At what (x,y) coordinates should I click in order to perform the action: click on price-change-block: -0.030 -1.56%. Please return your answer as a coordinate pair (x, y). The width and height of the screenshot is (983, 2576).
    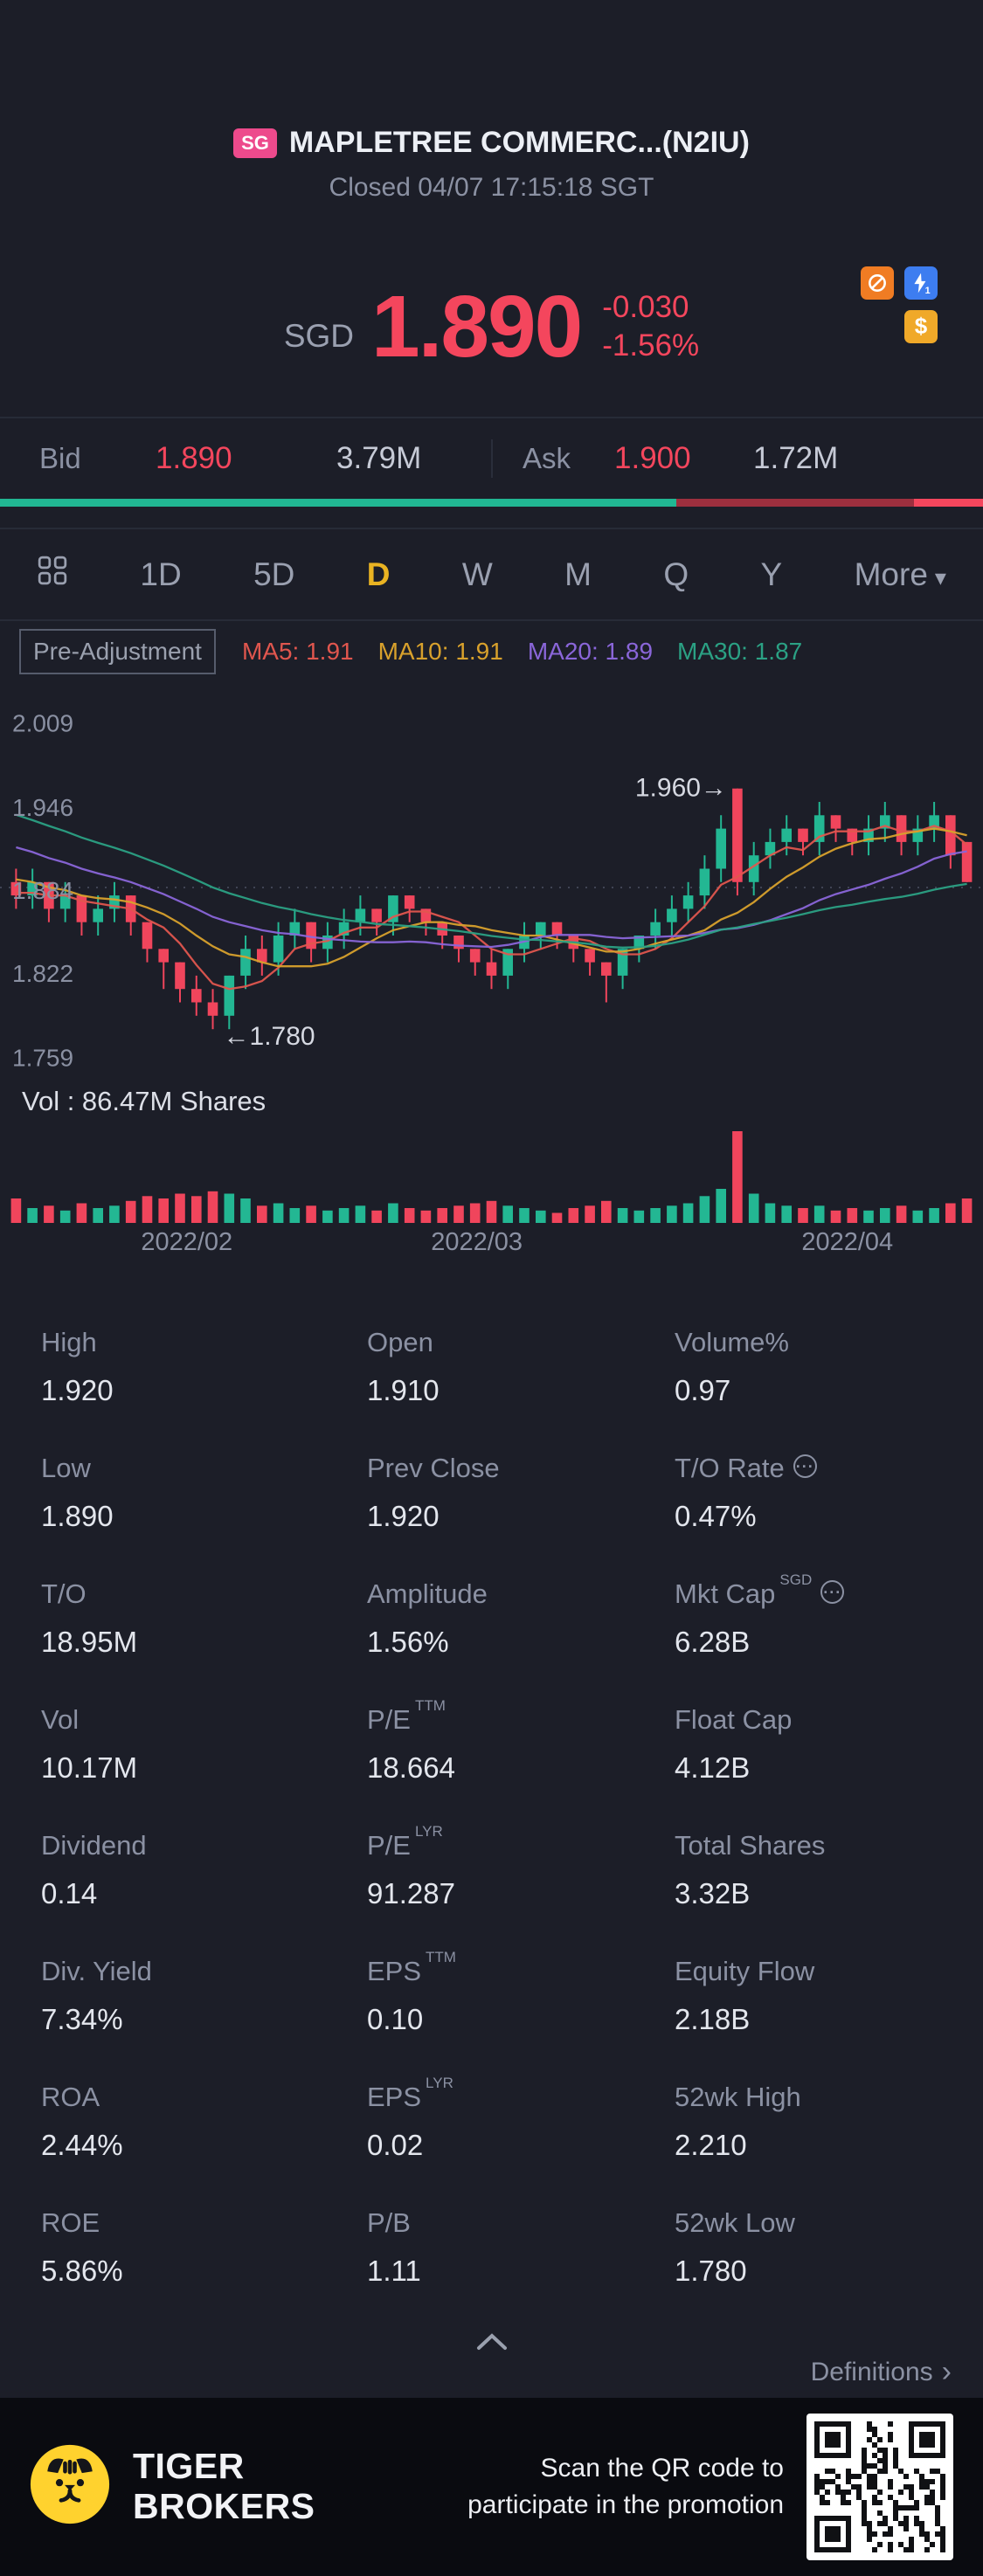
    Looking at the image, I should click on (650, 326).